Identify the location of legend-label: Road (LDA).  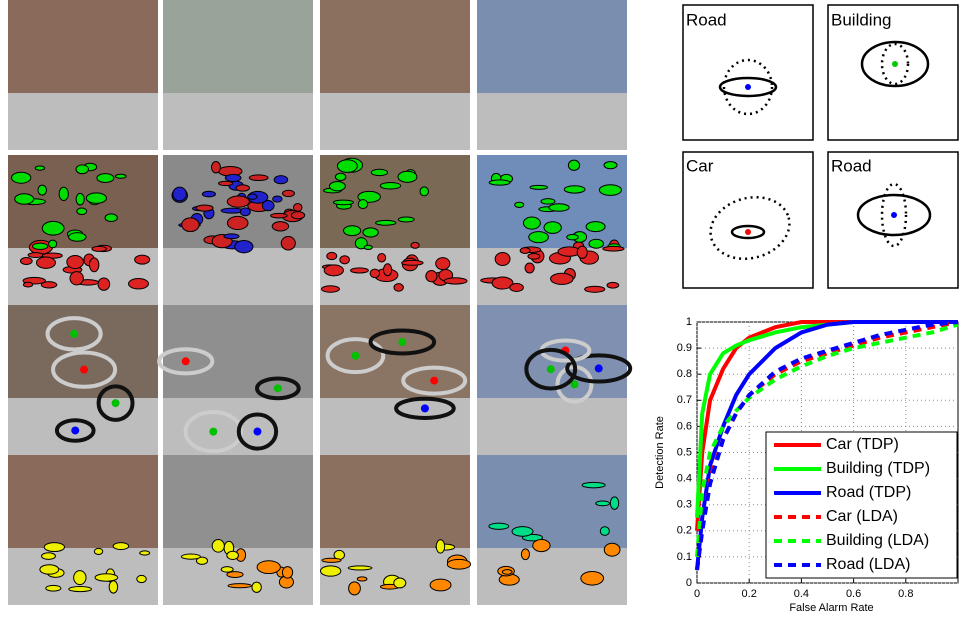
(868, 564).